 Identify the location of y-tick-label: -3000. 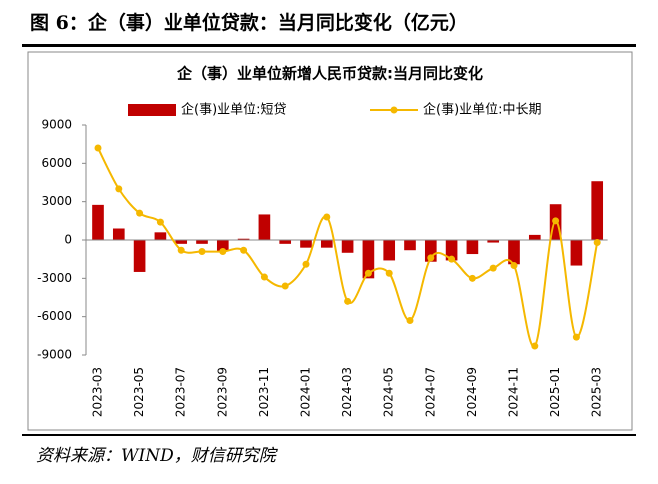
(54, 278).